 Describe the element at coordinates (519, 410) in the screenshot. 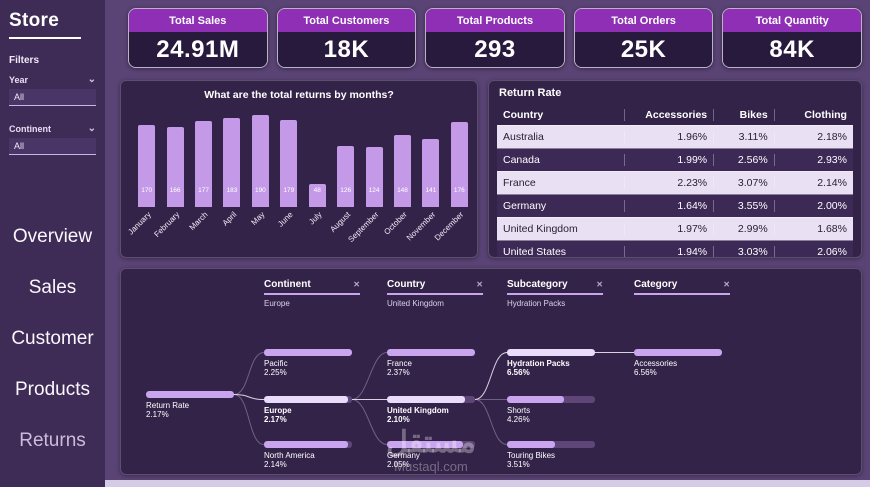

I see `tree-node-label: Shorts` at that location.